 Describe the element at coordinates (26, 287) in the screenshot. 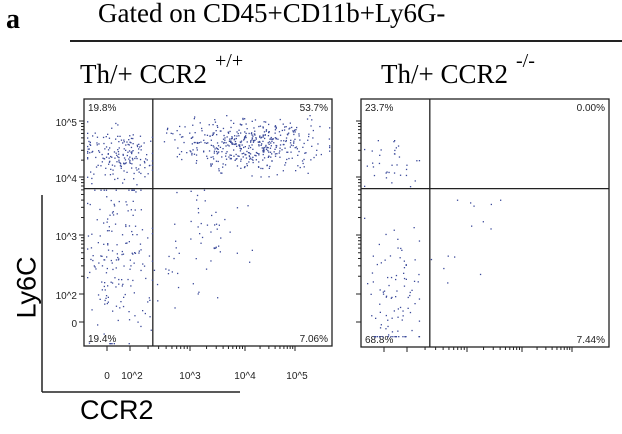

I see `y-axis-label: Ly6C` at that location.